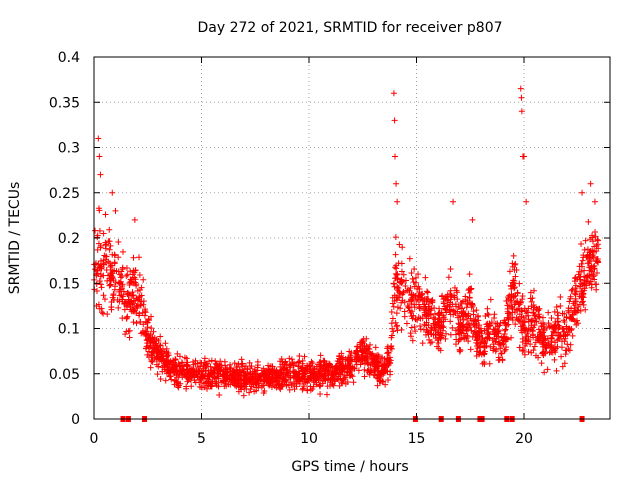 The height and width of the screenshot is (480, 640). Describe the element at coordinates (309, 439) in the screenshot. I see `x-tick-label: 10` at that location.